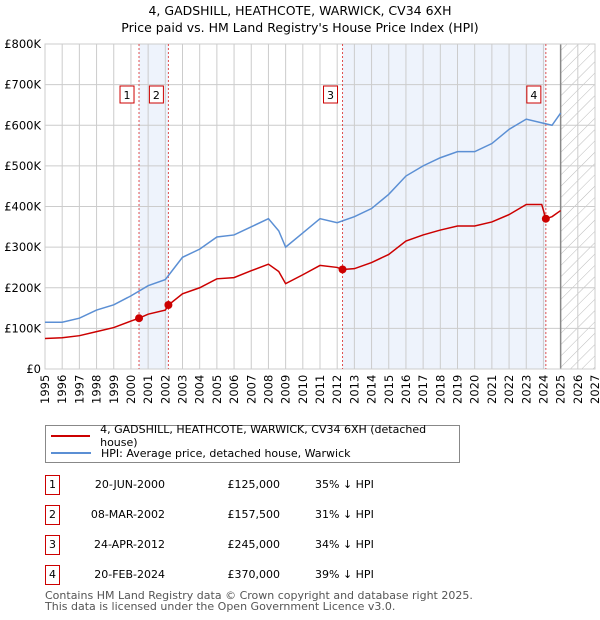  What do you see at coordinates (127, 514) in the screenshot?
I see `sale-date: 08-MAR-2002` at bounding box center [127, 514].